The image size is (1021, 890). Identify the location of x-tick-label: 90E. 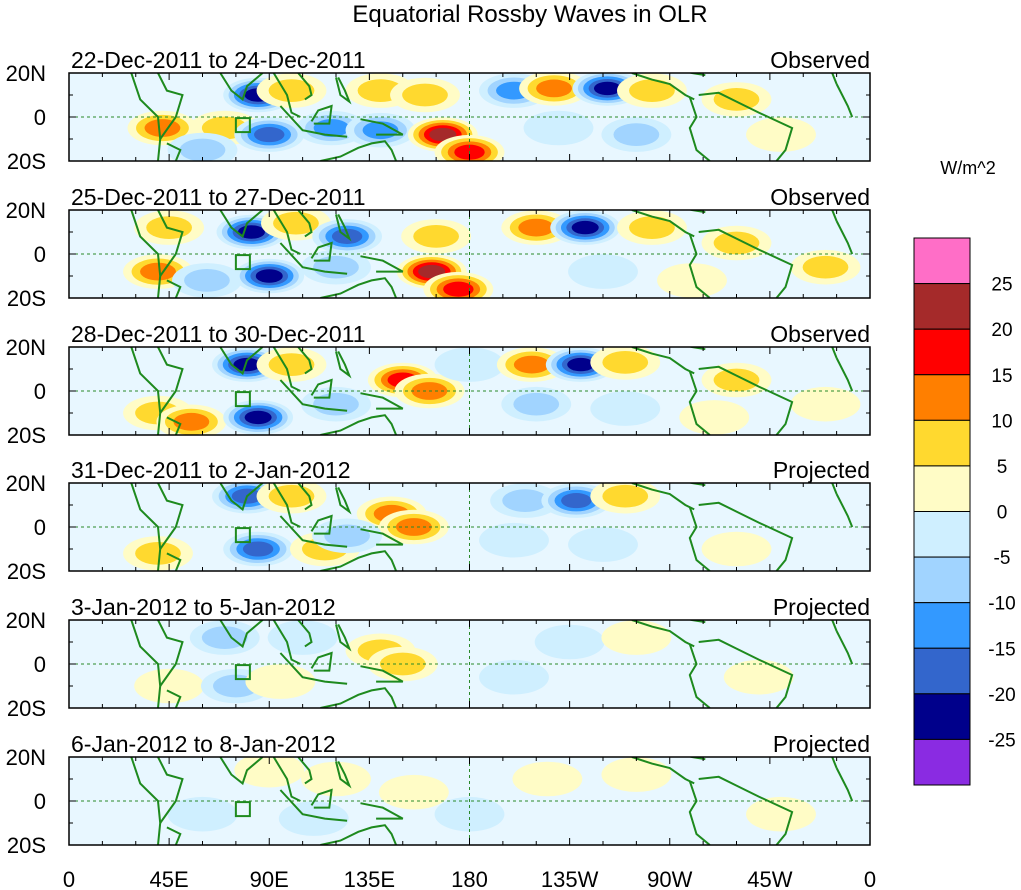
(269, 878).